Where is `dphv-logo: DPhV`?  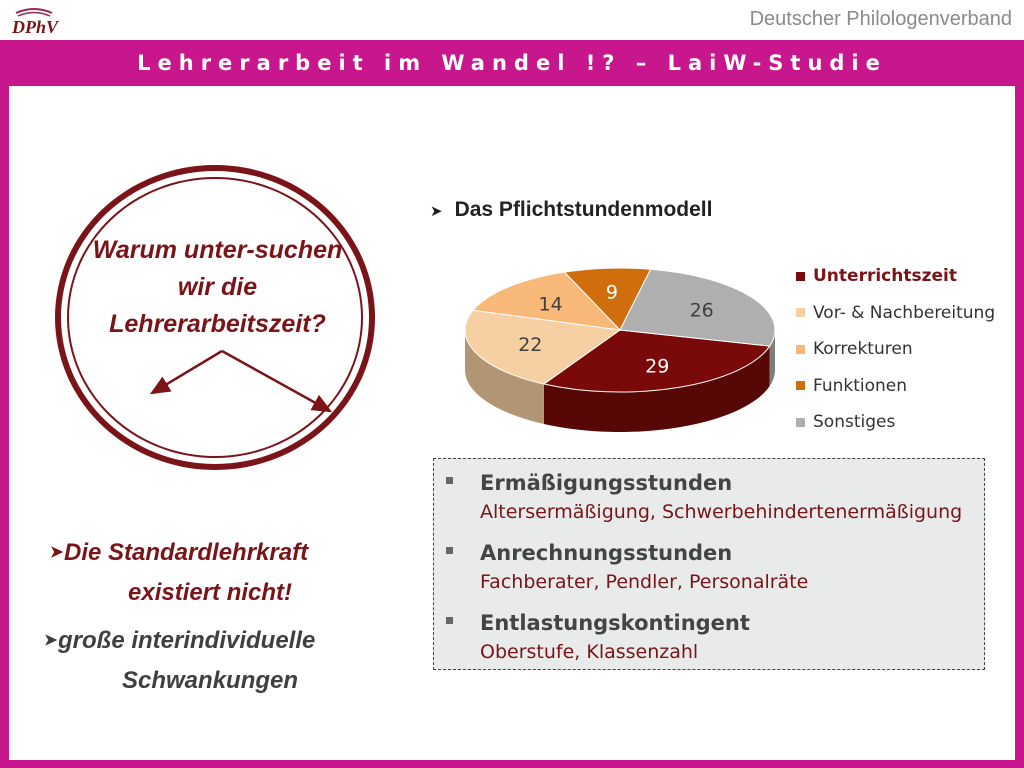
dphv-logo: DPhV is located at coordinates (34, 21).